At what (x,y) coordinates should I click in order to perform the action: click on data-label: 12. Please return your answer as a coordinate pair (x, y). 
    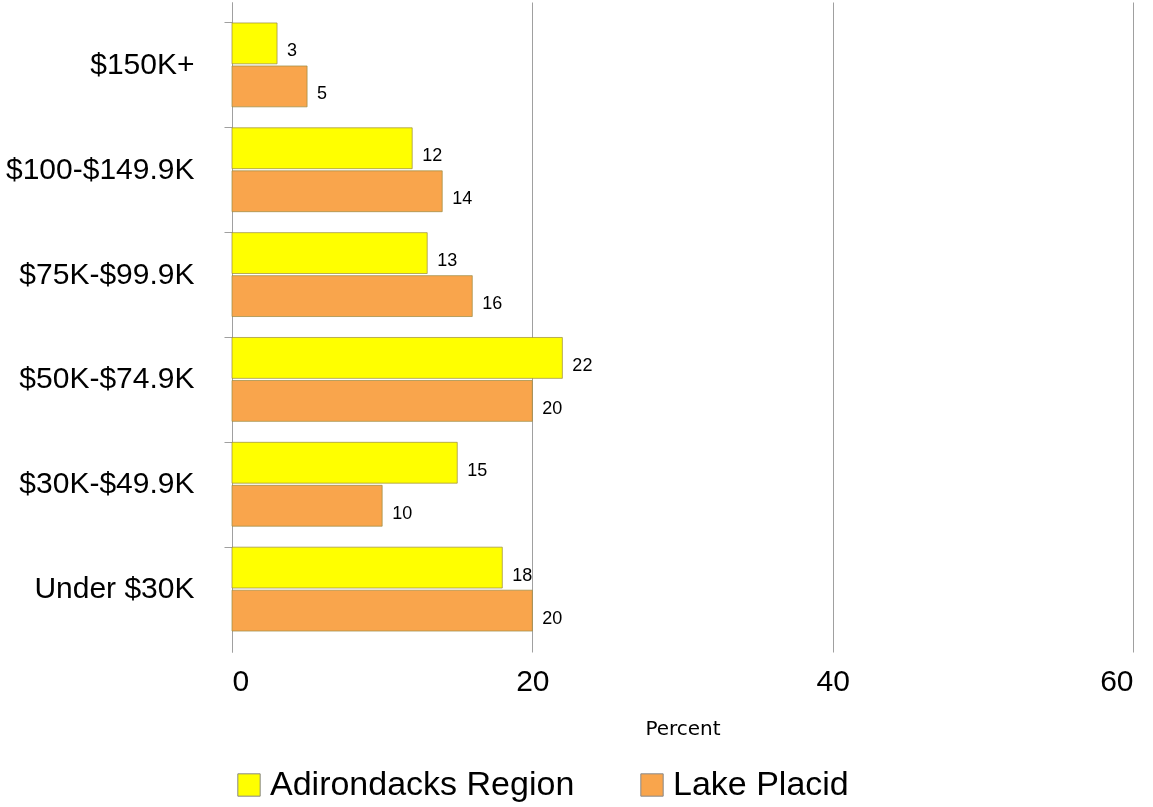
    Looking at the image, I should click on (432, 155).